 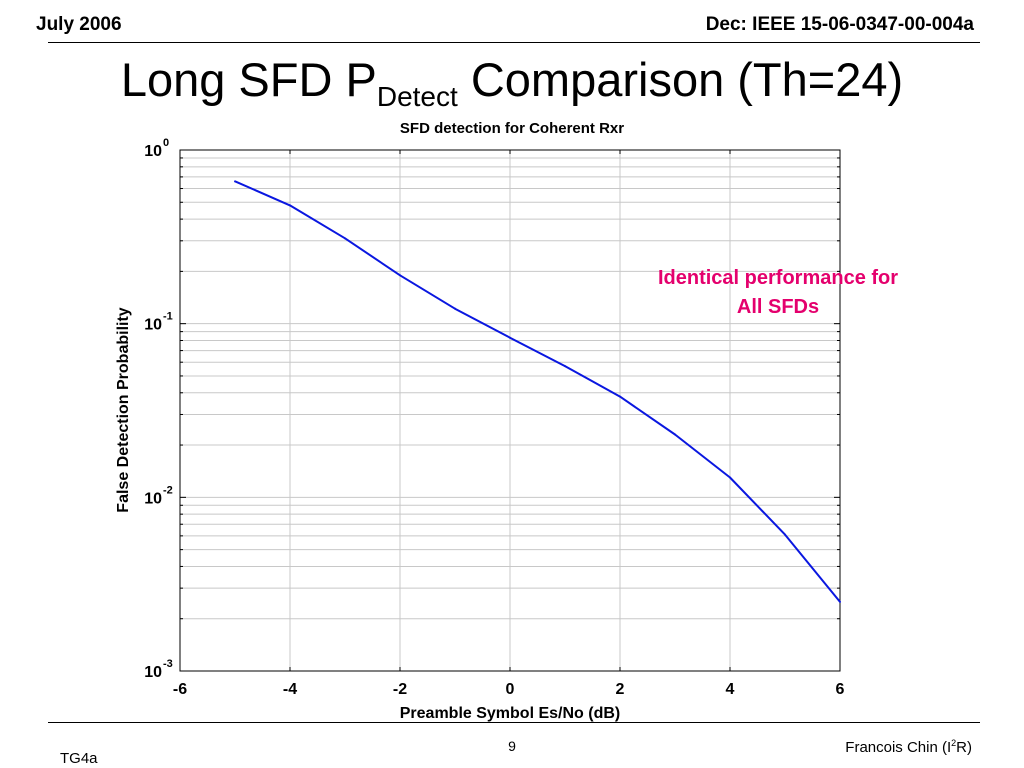 I want to click on slide-title-suffix: Comparison (Th=24), so click(x=680, y=79).